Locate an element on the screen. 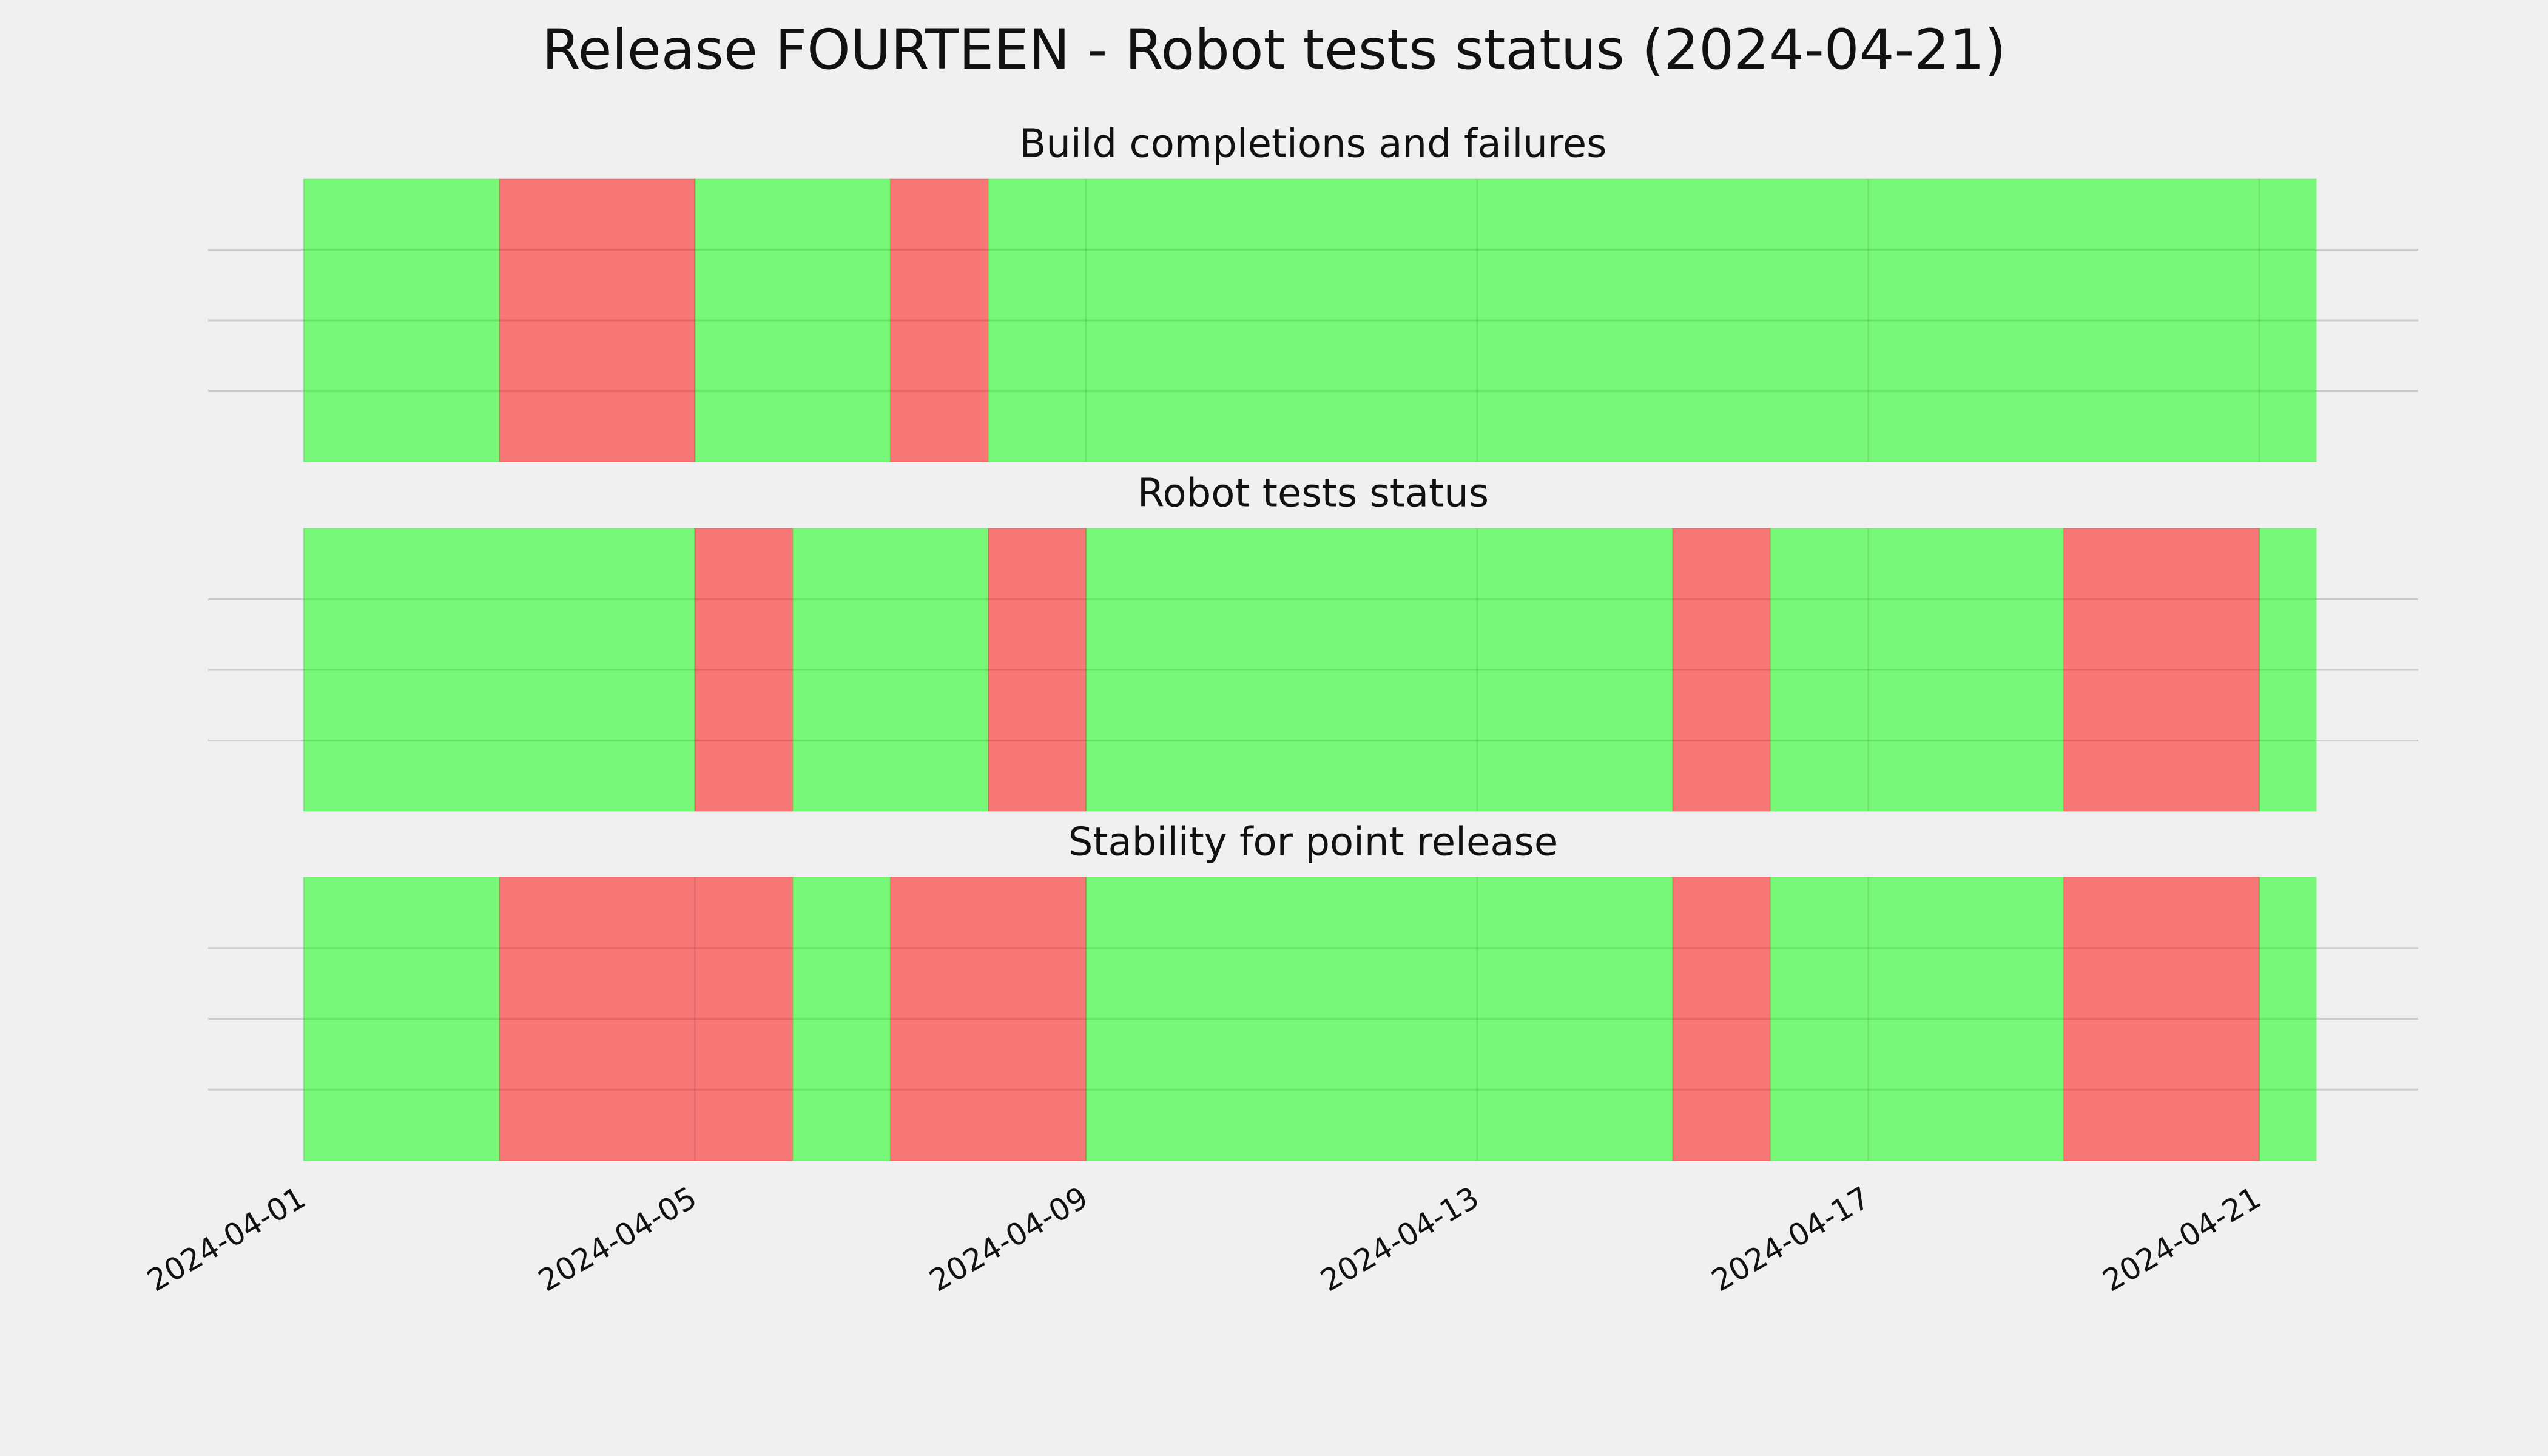 This screenshot has height=1456, width=2548. subplot-title: Stability for point release is located at coordinates (1313, 842).